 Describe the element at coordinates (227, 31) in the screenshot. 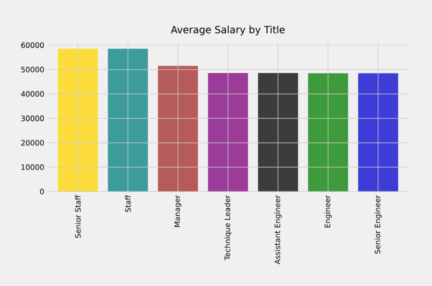

I see `chart-title: Average Salary by Title` at that location.